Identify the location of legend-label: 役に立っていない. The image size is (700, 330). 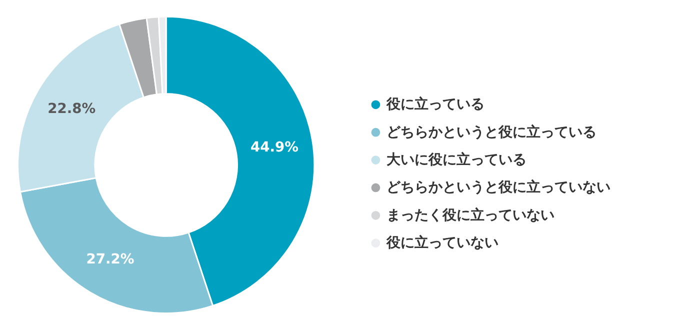
(442, 243).